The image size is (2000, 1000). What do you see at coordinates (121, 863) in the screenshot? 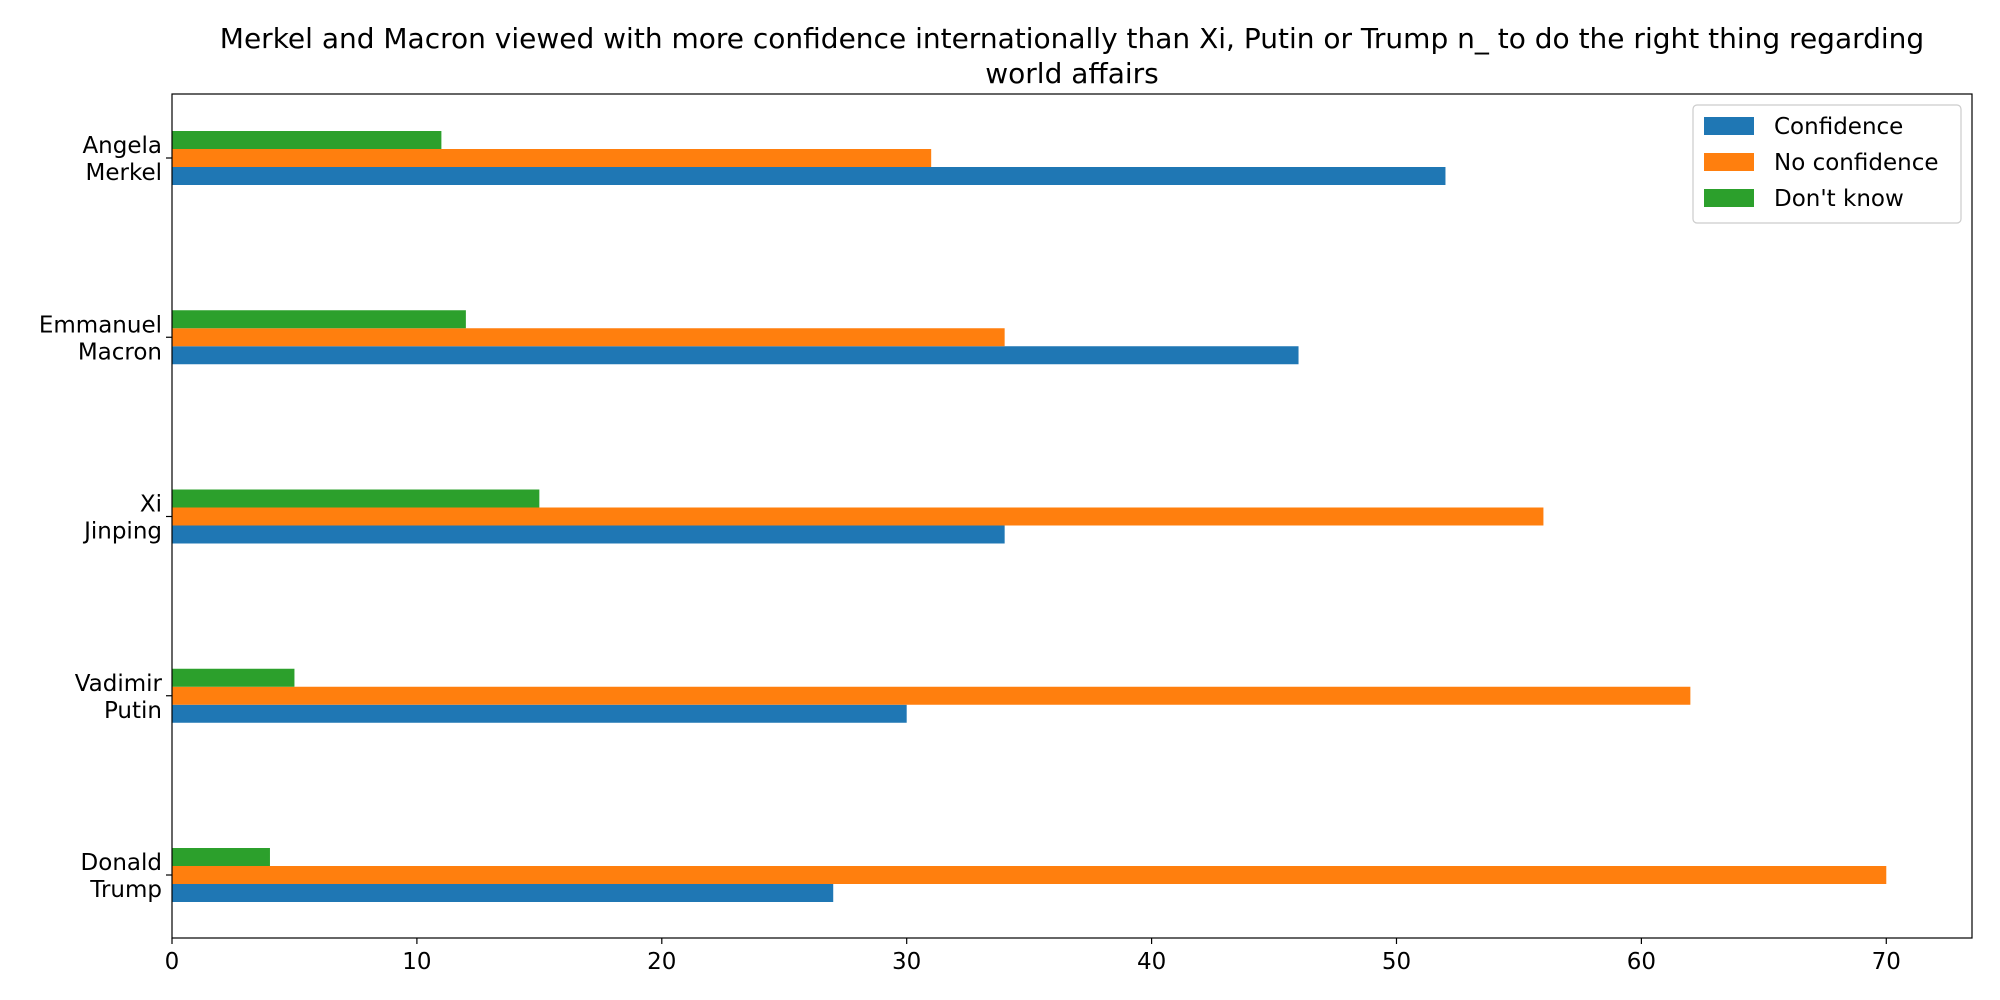
I see `y-tick-label-donald-trump-1: Donald` at bounding box center [121, 863].